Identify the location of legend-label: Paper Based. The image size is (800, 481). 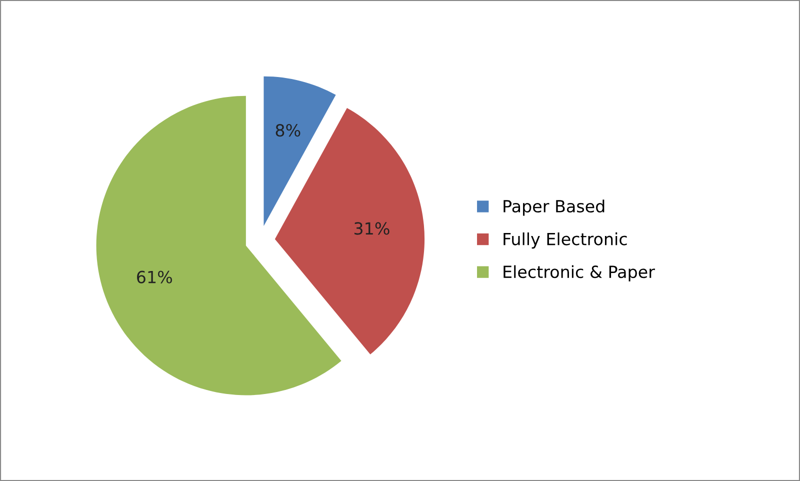
(554, 208).